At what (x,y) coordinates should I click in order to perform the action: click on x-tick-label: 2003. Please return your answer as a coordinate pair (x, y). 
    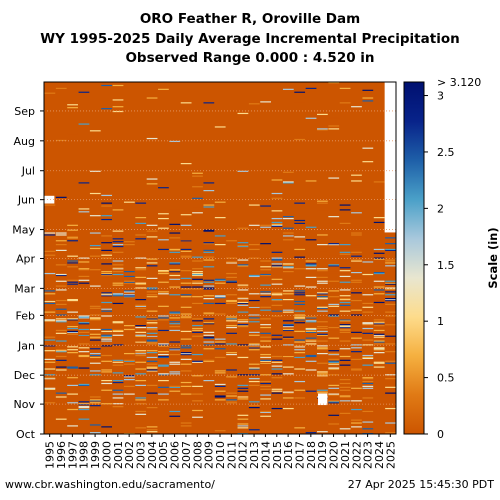
    Looking at the image, I should click on (141, 455).